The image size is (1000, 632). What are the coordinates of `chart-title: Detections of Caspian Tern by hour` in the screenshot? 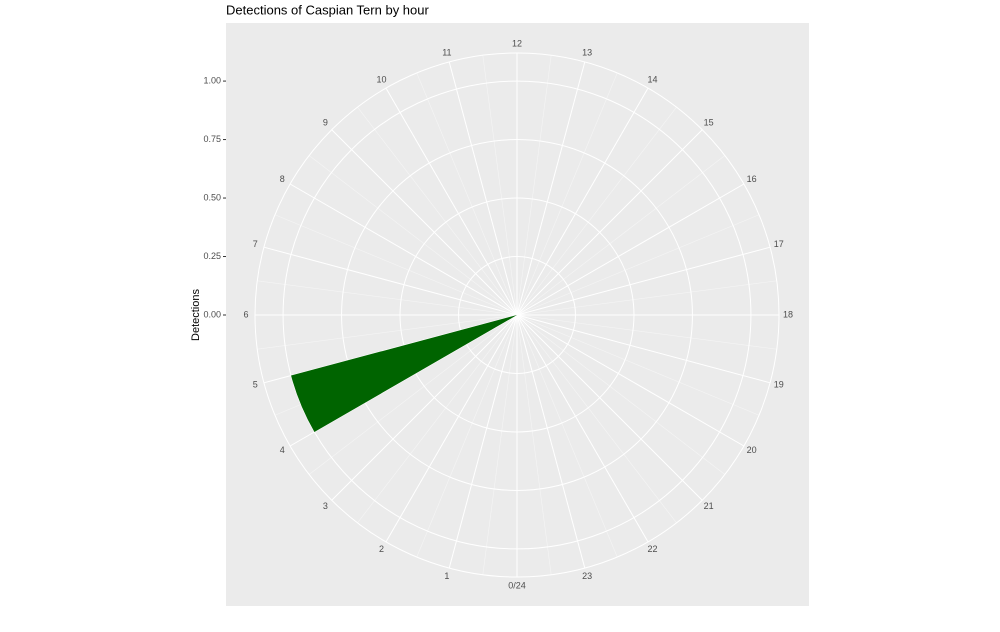 It's located at (327, 9).